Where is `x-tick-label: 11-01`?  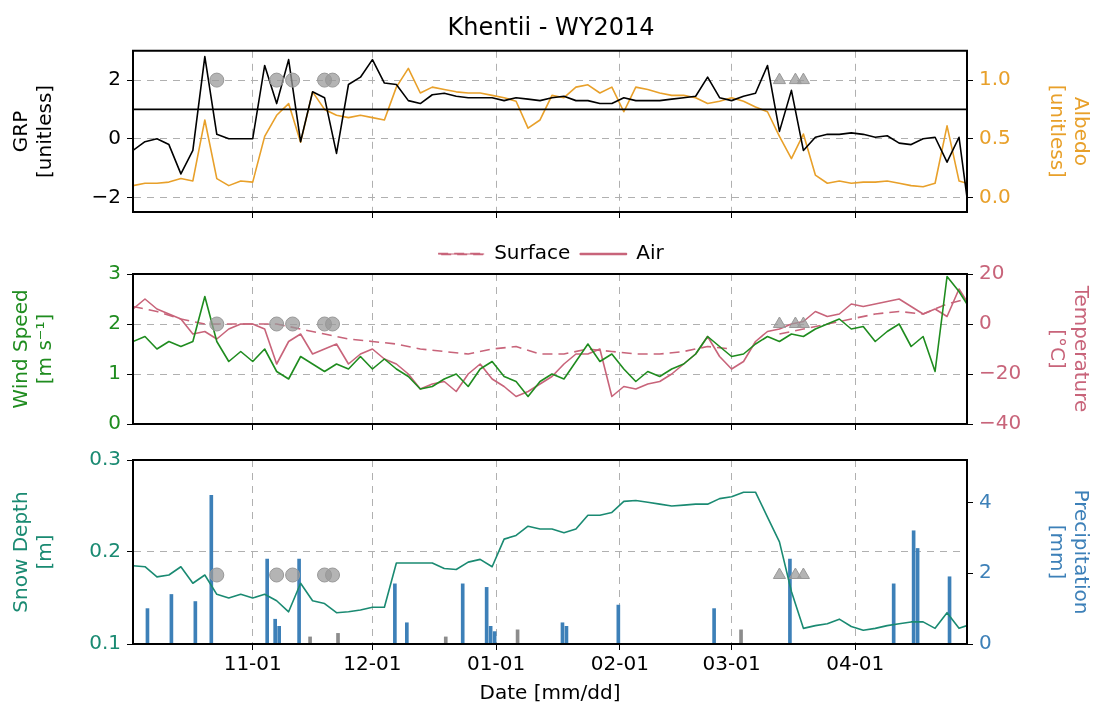 x-tick-label: 11-01 is located at coordinates (252, 663).